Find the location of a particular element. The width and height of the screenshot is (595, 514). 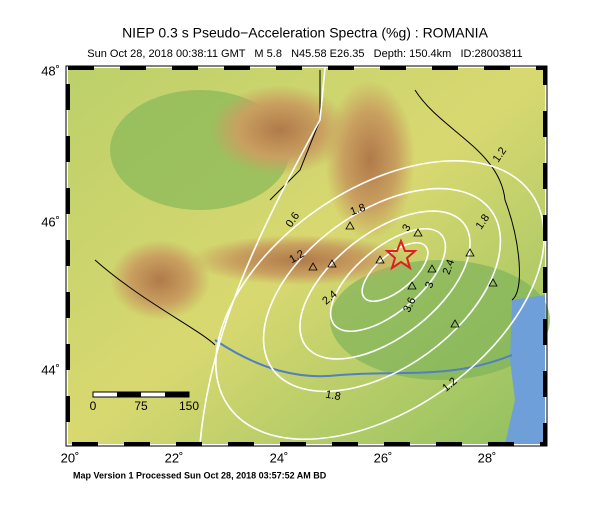

sea is located at coordinates (525, 369).